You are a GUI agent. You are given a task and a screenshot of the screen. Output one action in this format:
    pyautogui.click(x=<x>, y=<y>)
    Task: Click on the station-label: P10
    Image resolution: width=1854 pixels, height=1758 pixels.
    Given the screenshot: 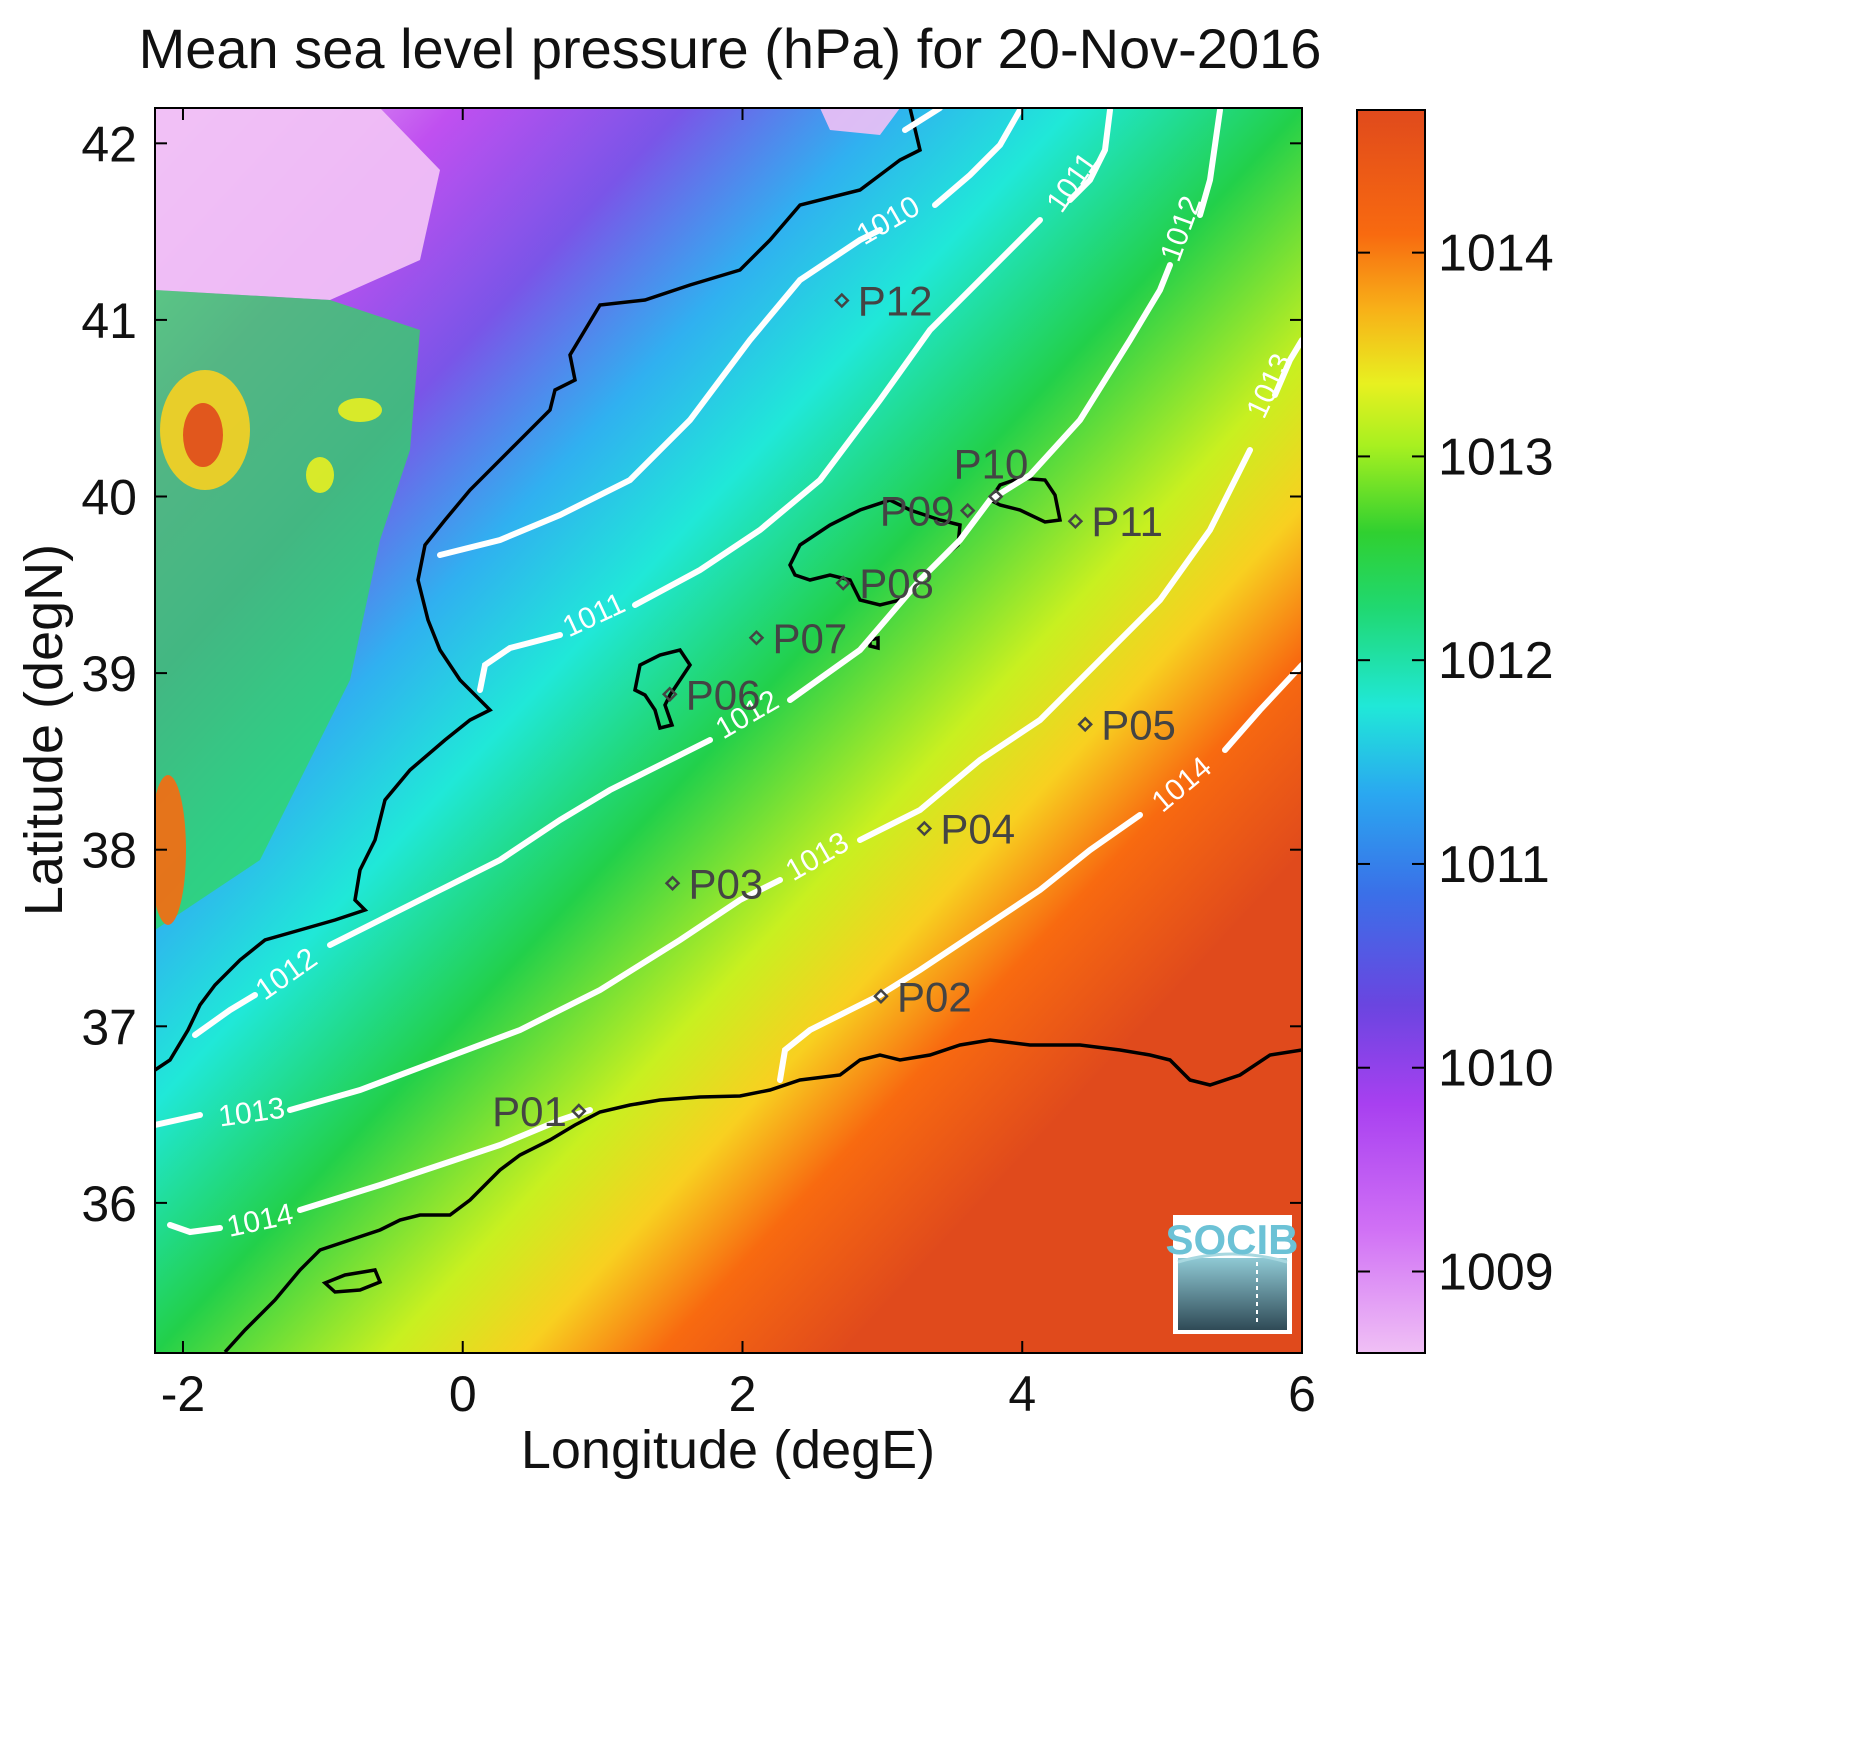 What is the action you would take?
    pyautogui.click(x=991, y=464)
    